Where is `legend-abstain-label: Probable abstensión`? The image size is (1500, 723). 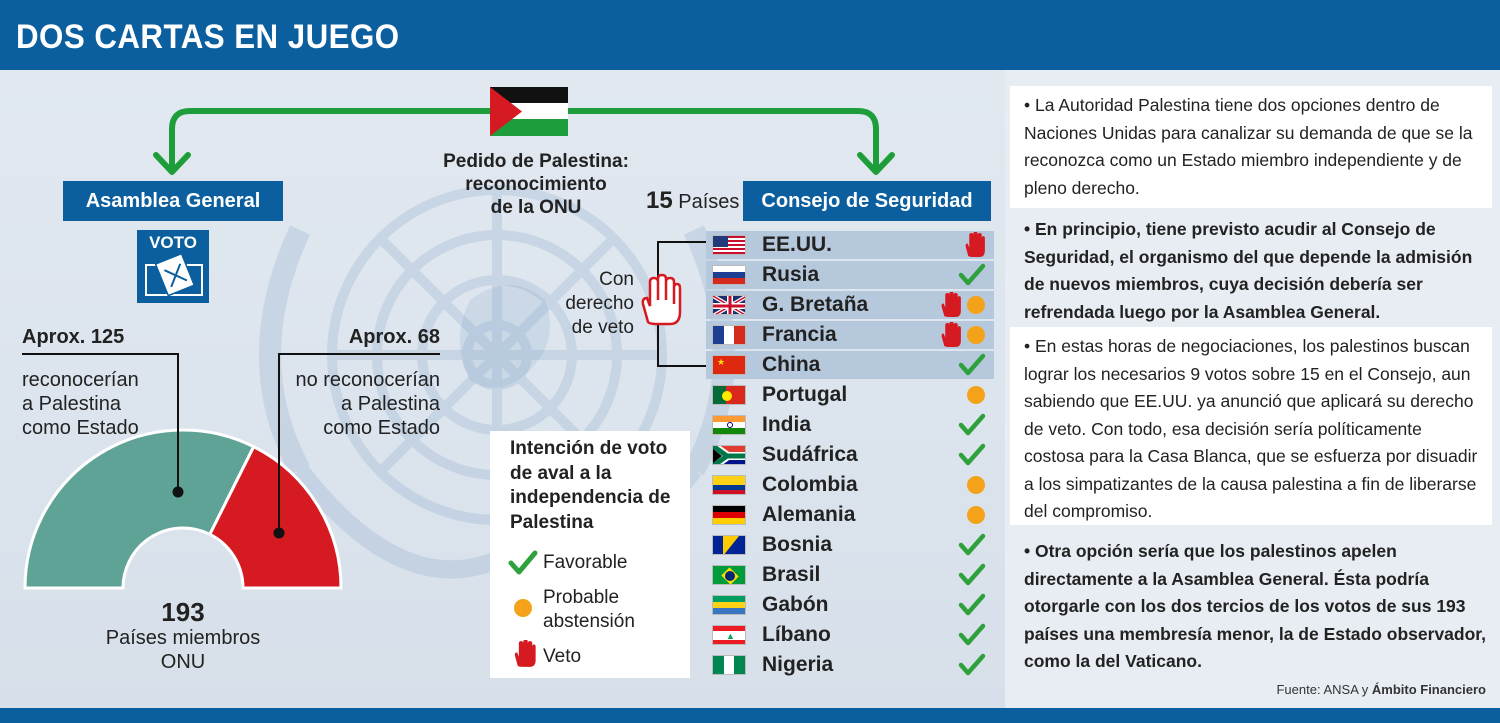
legend-abstain-label: Probable abstensión is located at coordinates (589, 610).